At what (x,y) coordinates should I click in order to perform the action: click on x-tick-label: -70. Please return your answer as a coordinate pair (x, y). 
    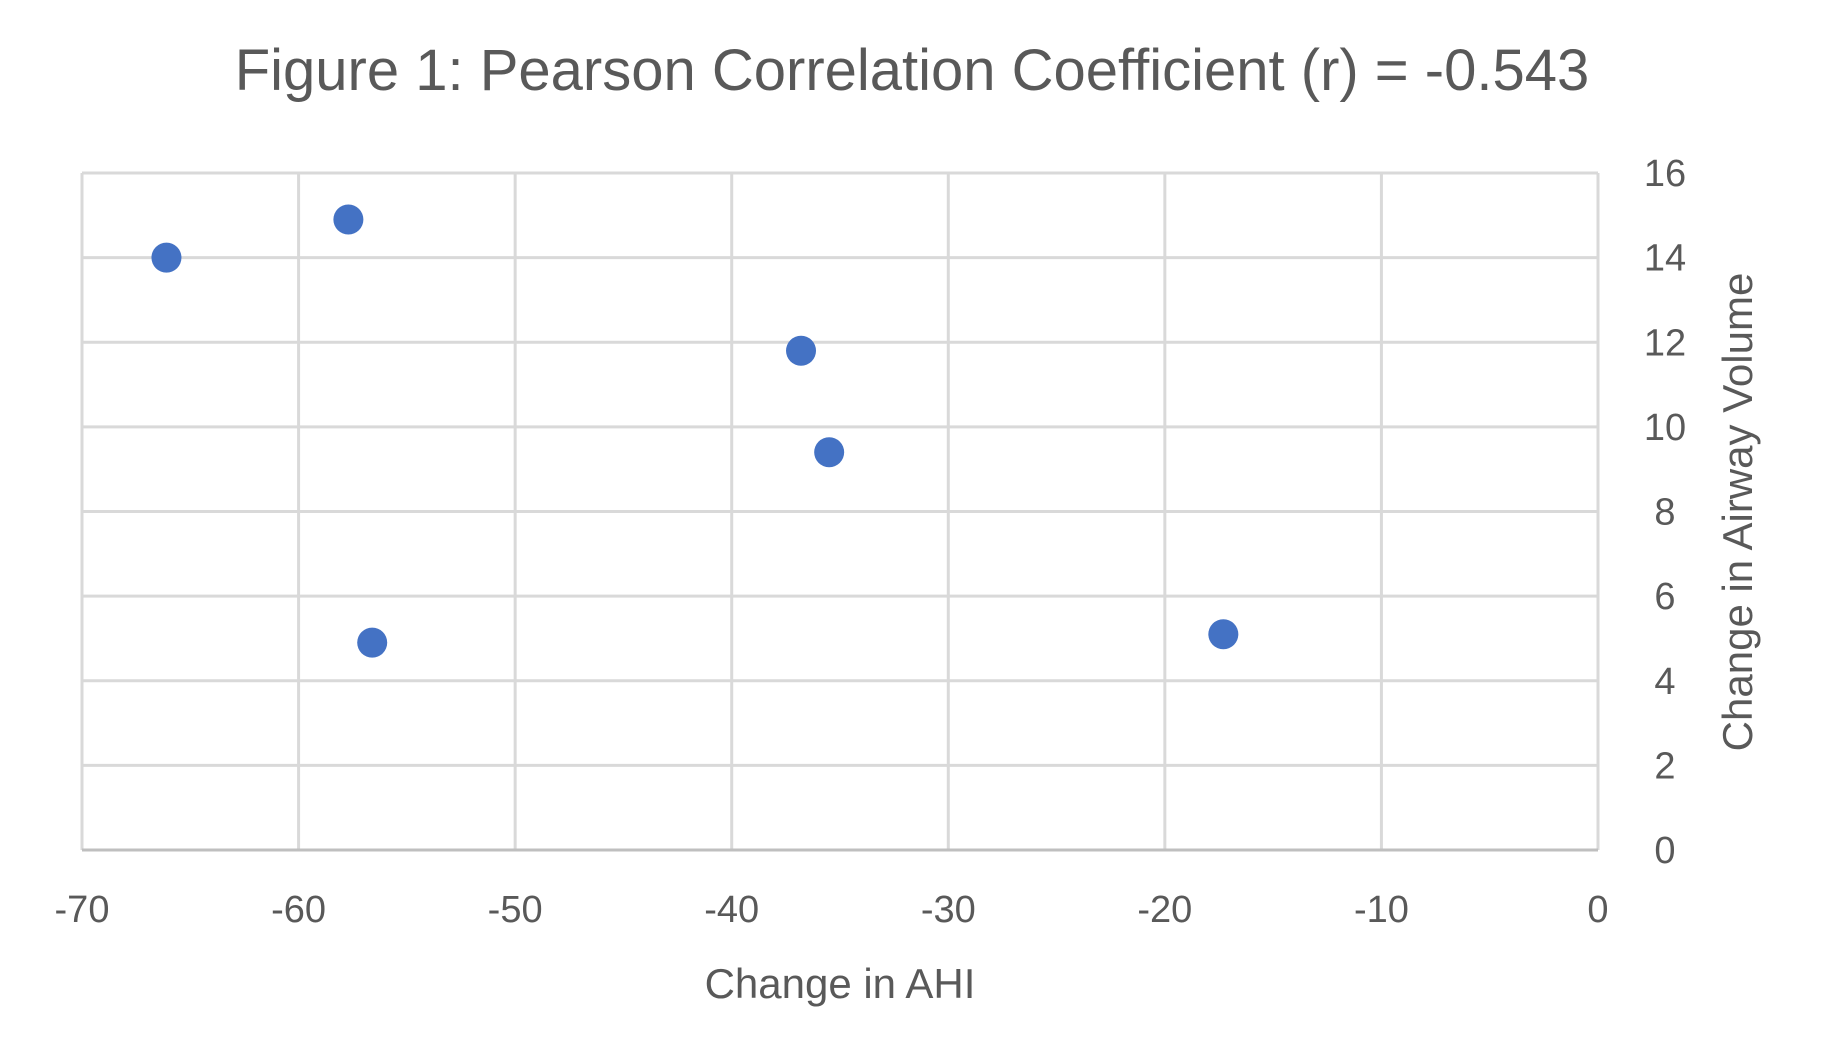
    Looking at the image, I should click on (82, 910).